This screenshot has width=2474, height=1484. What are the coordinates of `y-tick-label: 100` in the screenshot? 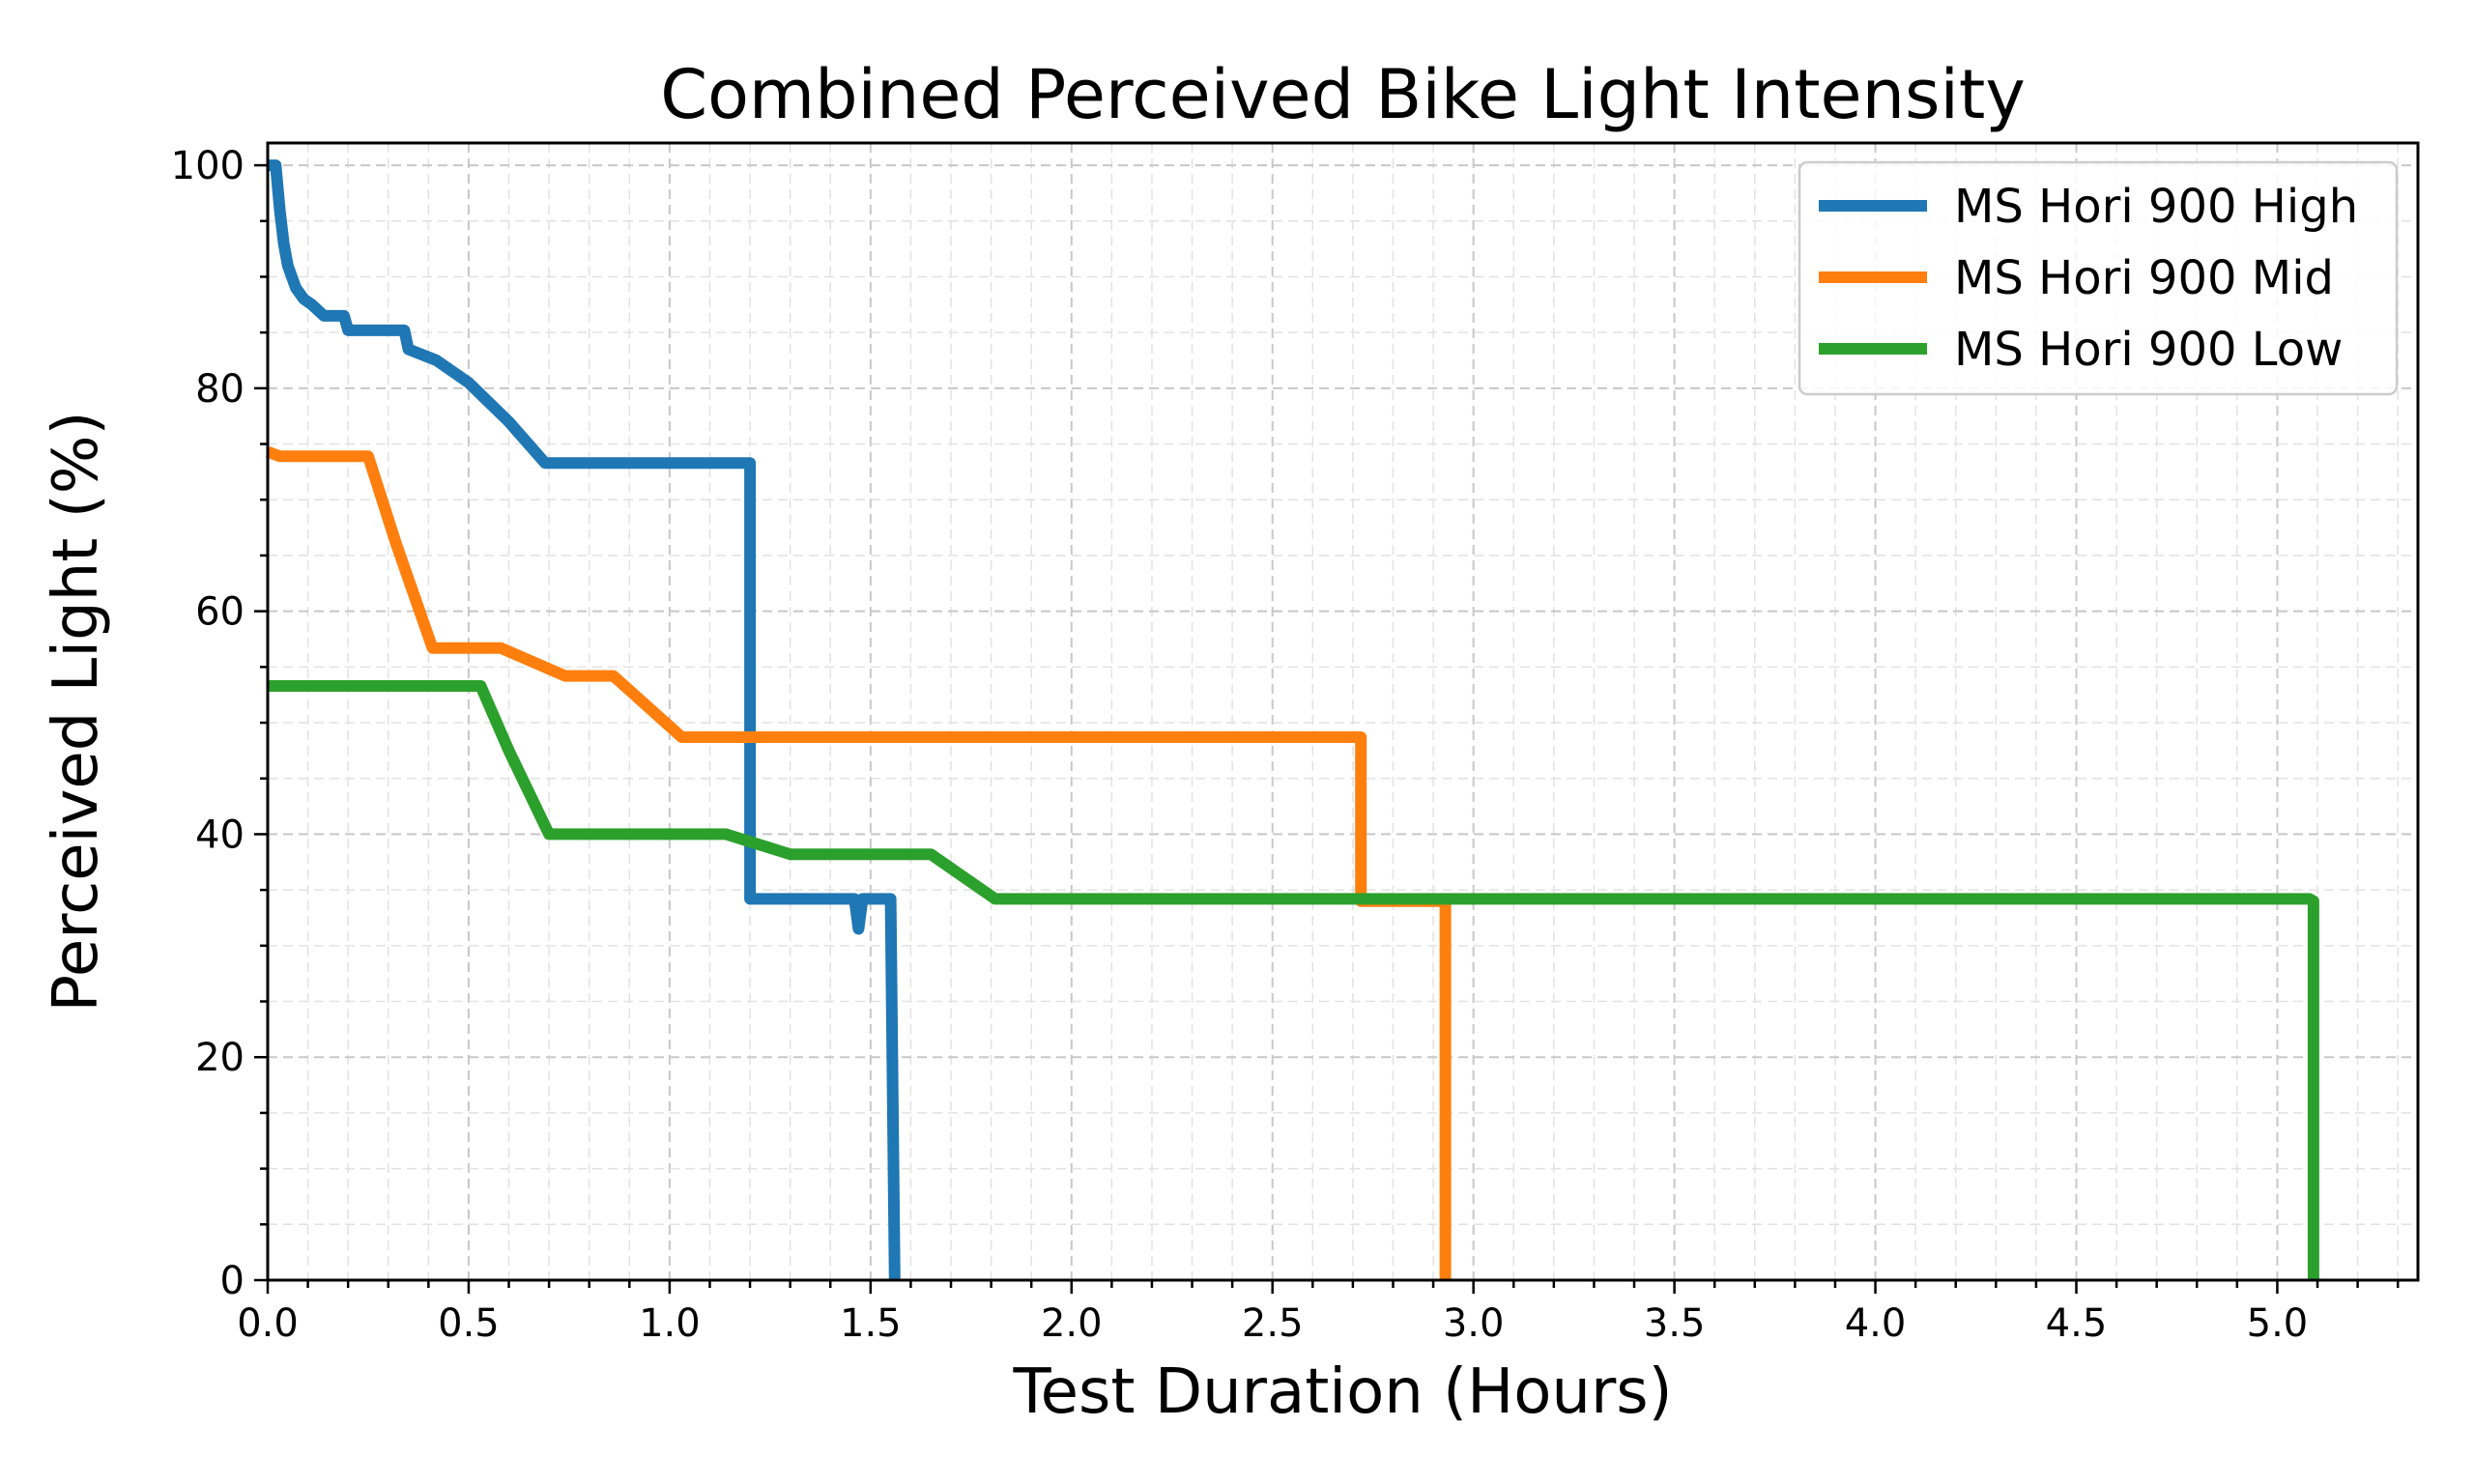 It's located at (208, 166).